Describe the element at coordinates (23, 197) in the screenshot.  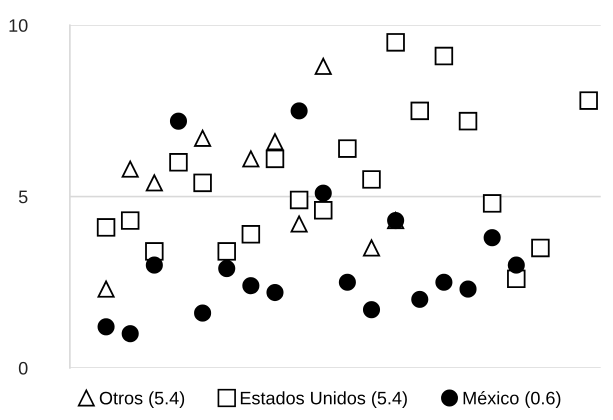
I see `y-tick-label: 5` at that location.